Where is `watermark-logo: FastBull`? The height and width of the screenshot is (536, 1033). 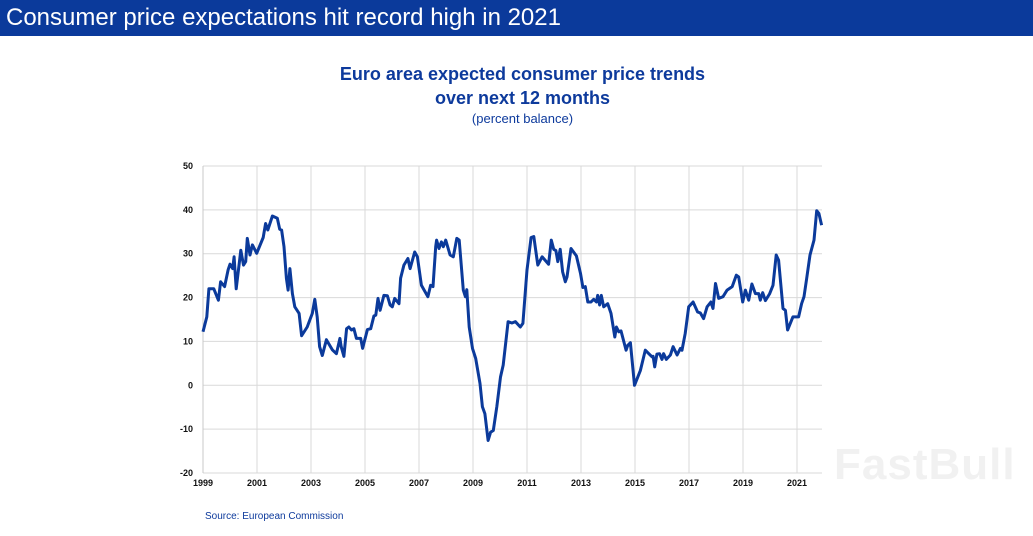
watermark-logo: FastBull is located at coordinates (925, 464).